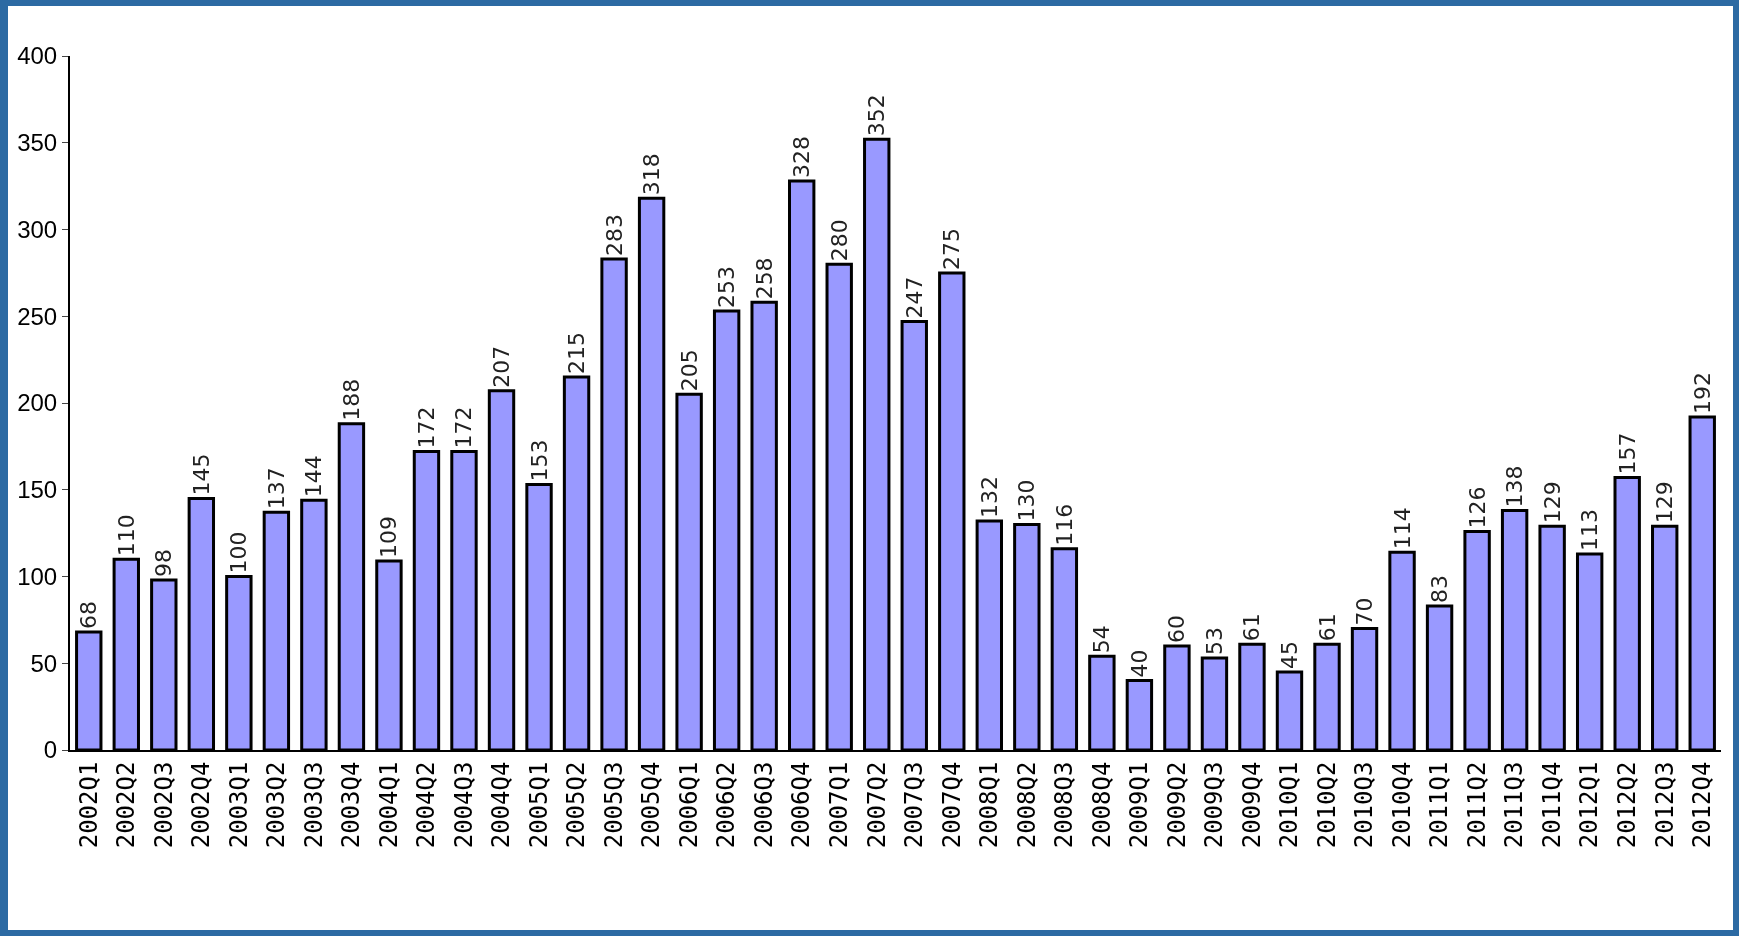 The height and width of the screenshot is (936, 1739). I want to click on data-label: 114, so click(1402, 528).